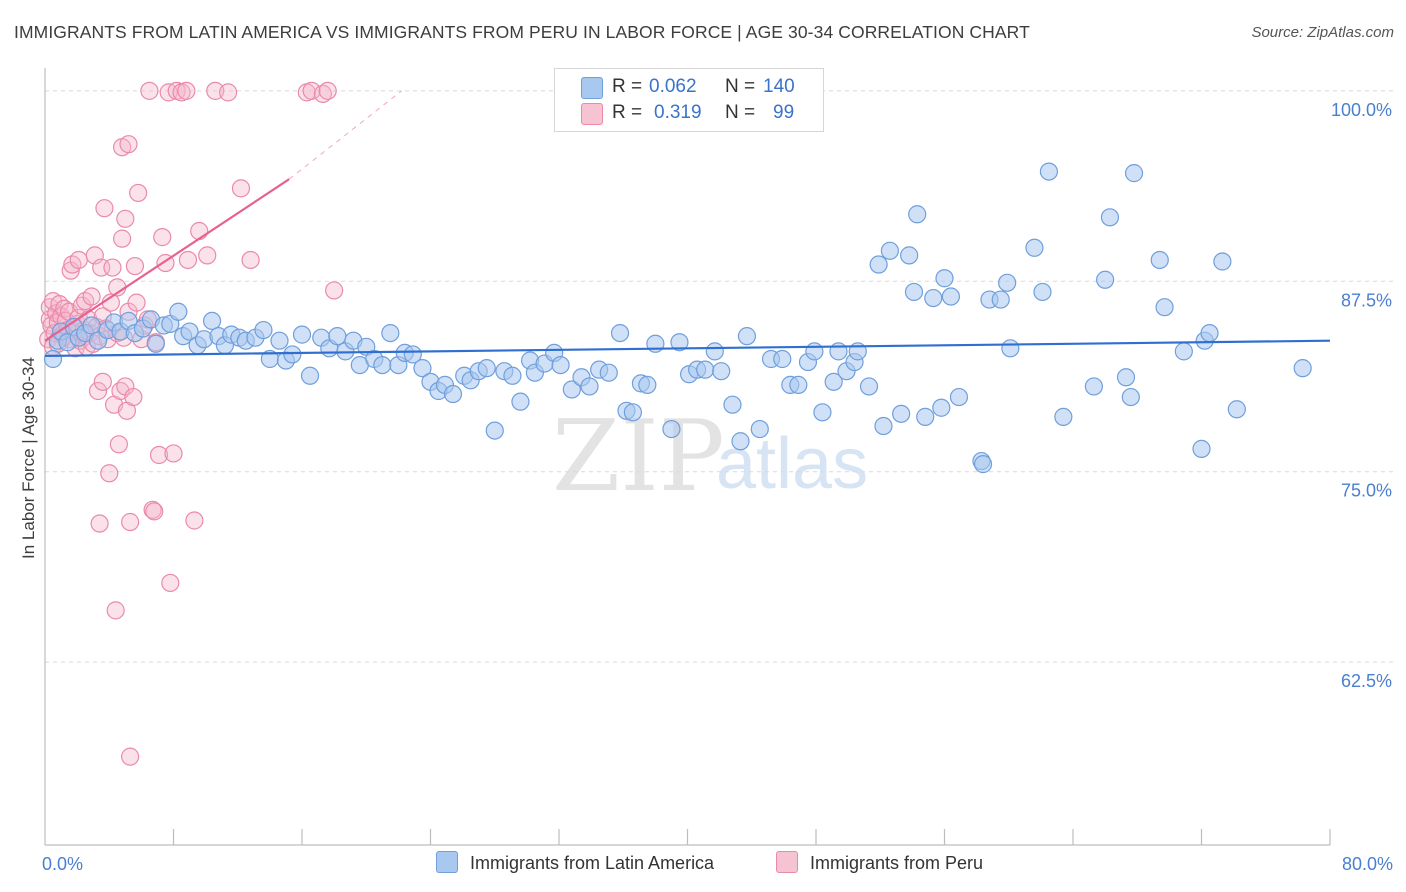 Image resolution: width=1406 pixels, height=892 pixels. Describe the element at coordinates (62, 864) in the screenshot. I see `x-tick-label: 0.0%` at that location.